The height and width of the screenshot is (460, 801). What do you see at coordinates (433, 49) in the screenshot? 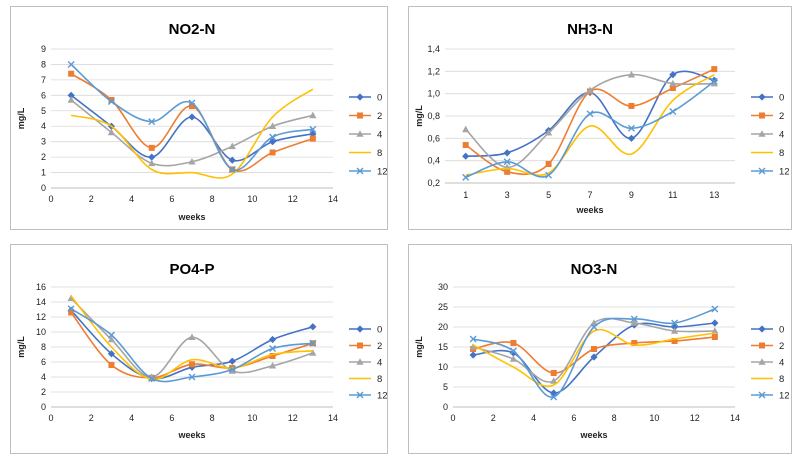
I see `y-tick-label: 1,4` at bounding box center [433, 49].